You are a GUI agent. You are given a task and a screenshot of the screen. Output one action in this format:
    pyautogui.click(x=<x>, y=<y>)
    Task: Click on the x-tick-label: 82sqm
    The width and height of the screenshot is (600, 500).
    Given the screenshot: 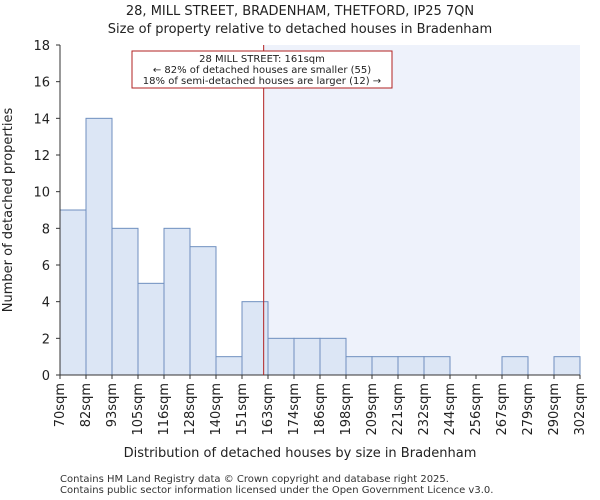 What is the action you would take?
    pyautogui.click(x=86, y=405)
    